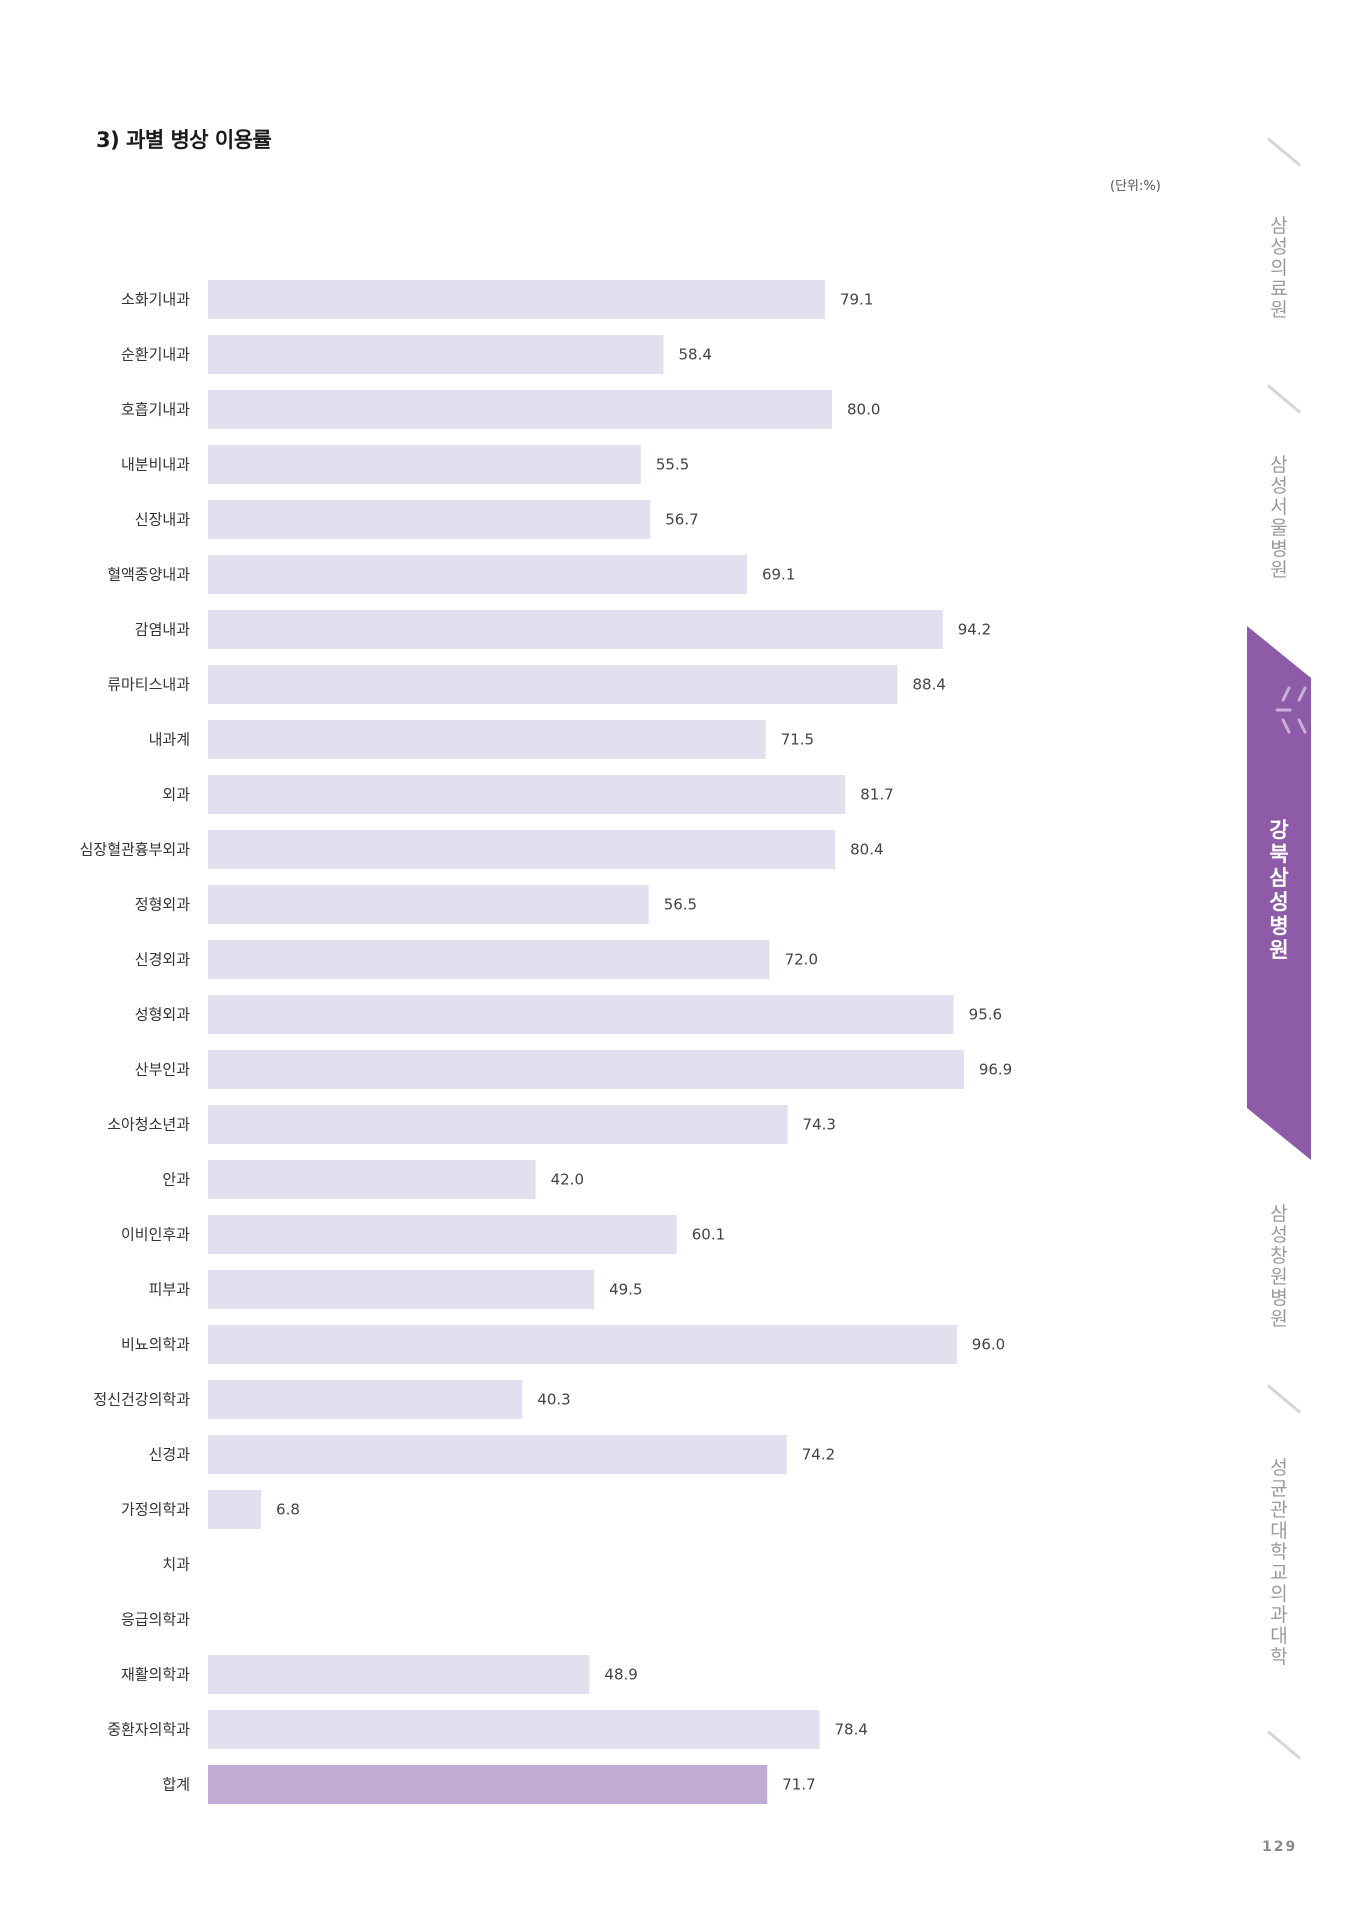 Image resolution: width=1357 pixels, height=1920 pixels. What do you see at coordinates (819, 1125) in the screenshot?
I see `value-label: 74.3` at bounding box center [819, 1125].